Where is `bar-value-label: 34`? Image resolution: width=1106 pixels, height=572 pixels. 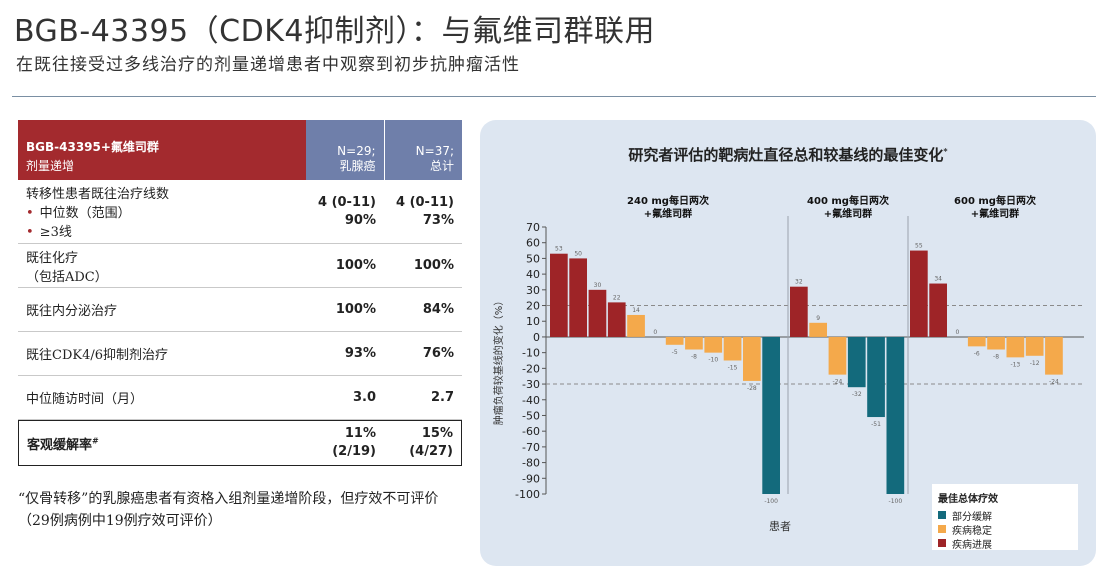
bar-value-label: 34 is located at coordinates (938, 279).